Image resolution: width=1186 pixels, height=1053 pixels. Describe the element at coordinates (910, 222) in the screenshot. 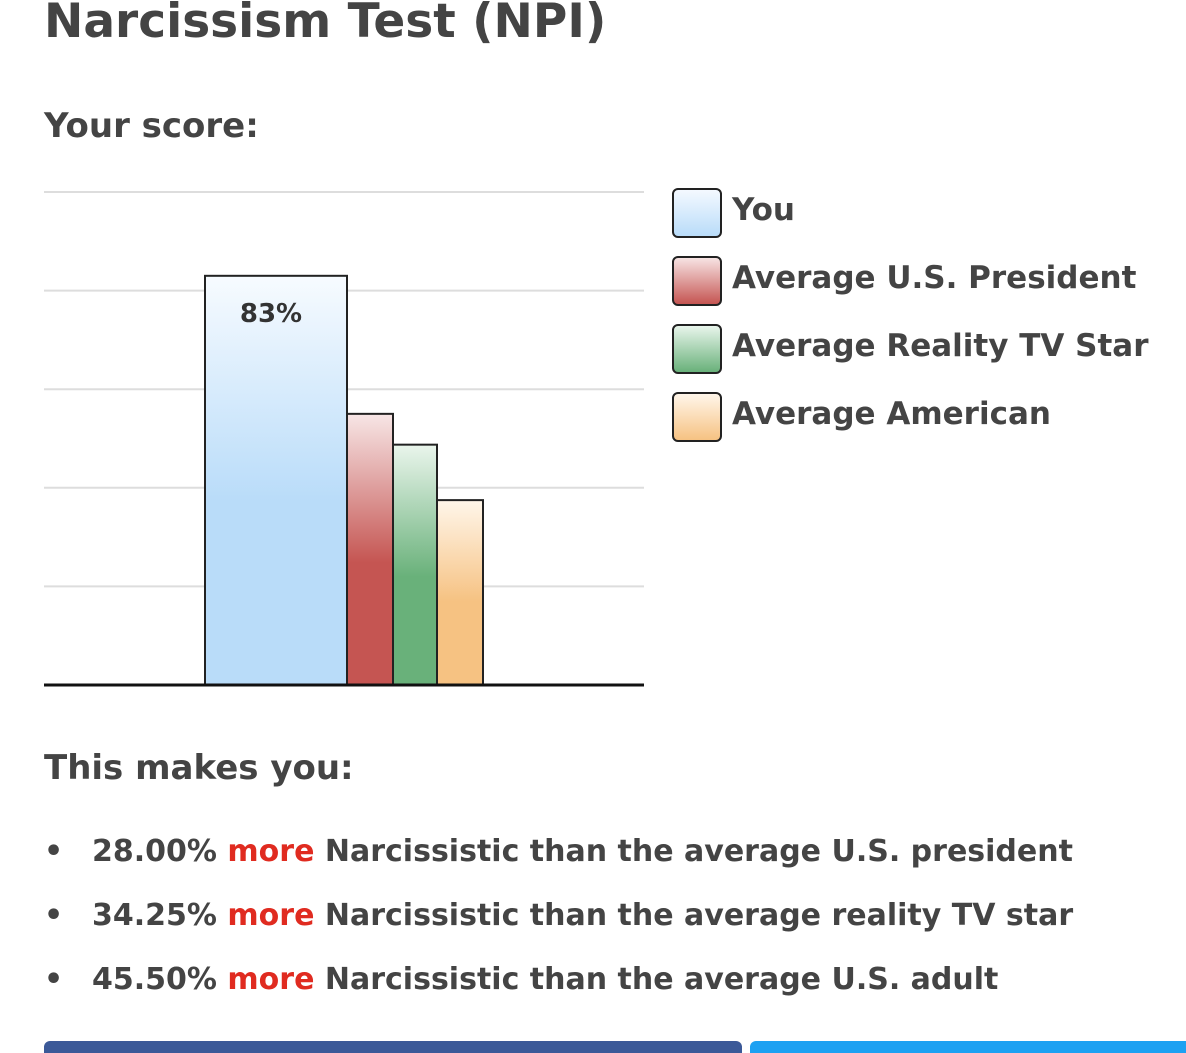

I see `legend-item-you: You` at that location.